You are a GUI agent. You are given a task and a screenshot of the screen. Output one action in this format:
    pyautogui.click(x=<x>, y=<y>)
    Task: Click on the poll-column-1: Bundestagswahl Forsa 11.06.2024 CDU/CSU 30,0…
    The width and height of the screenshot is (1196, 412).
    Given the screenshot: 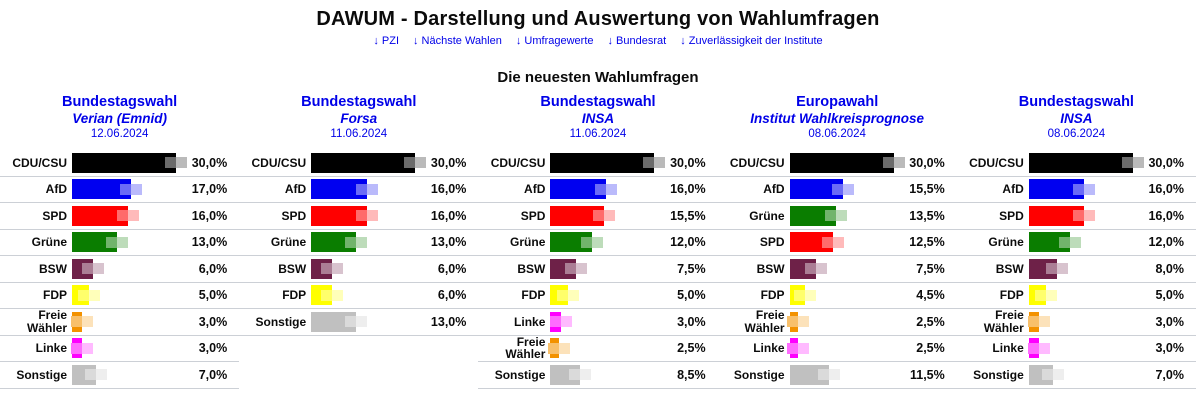 What is the action you would take?
    pyautogui.click(x=359, y=241)
    